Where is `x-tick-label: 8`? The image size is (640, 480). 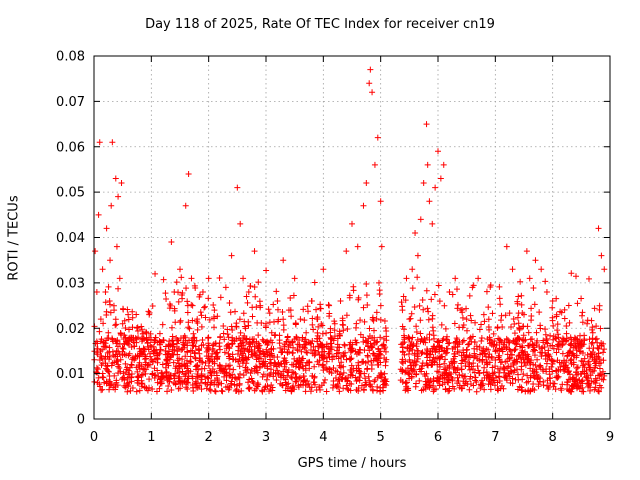
x-tick-label: 8 is located at coordinates (553, 437).